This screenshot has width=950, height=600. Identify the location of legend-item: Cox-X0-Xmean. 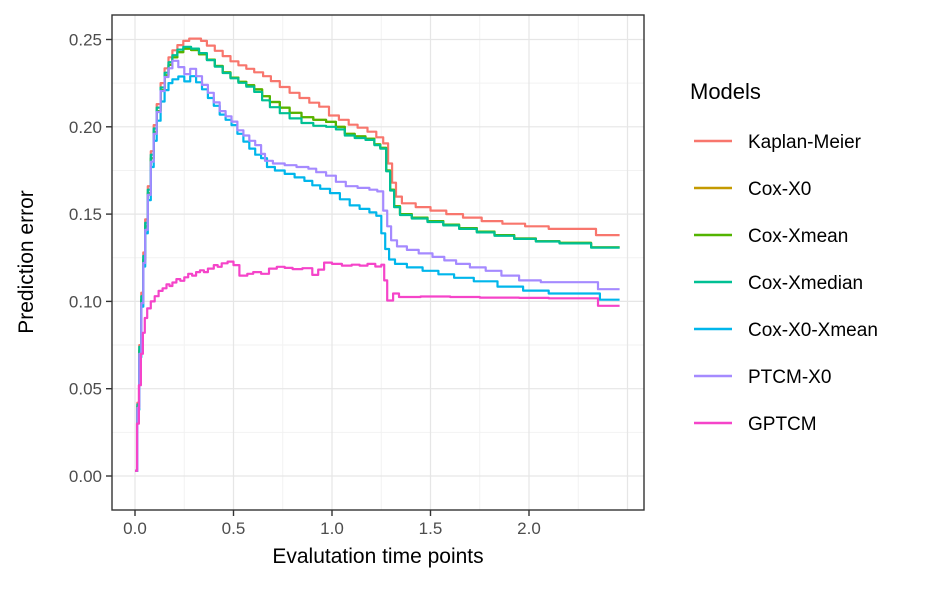
(786, 330).